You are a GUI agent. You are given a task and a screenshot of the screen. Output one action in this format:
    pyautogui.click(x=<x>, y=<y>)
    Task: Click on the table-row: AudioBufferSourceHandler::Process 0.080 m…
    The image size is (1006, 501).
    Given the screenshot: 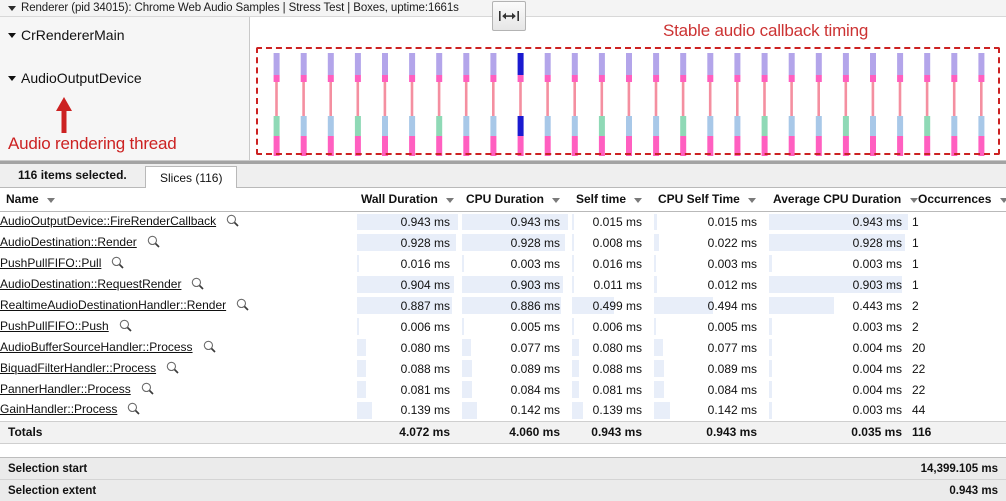 What is the action you would take?
    pyautogui.click(x=503, y=347)
    